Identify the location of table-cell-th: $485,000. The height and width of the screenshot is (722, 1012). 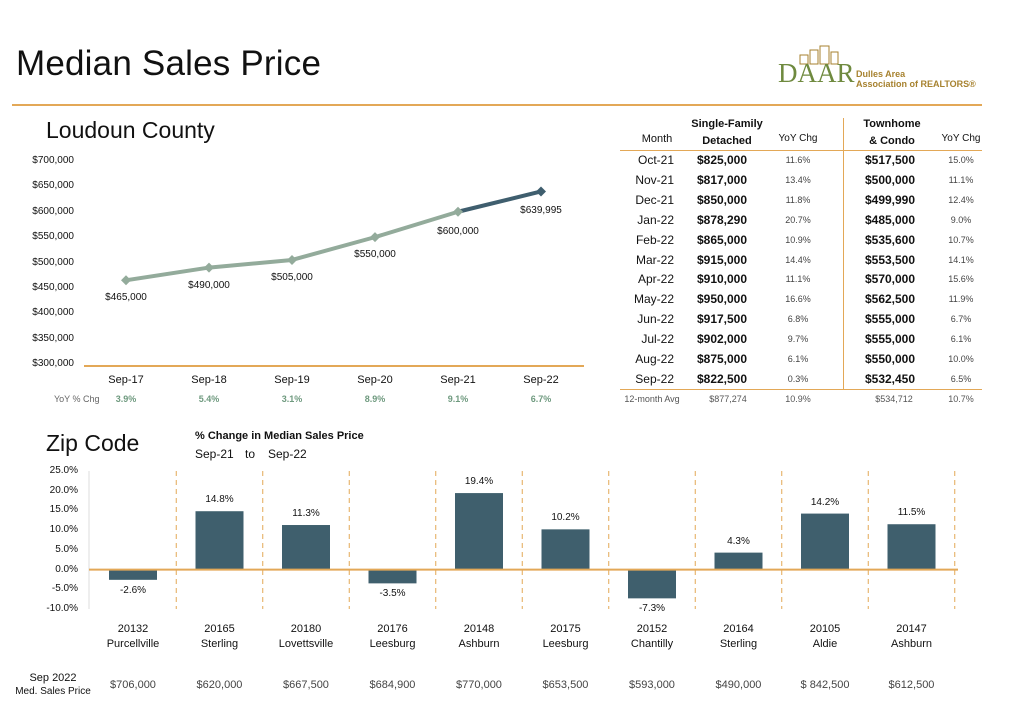
(890, 219).